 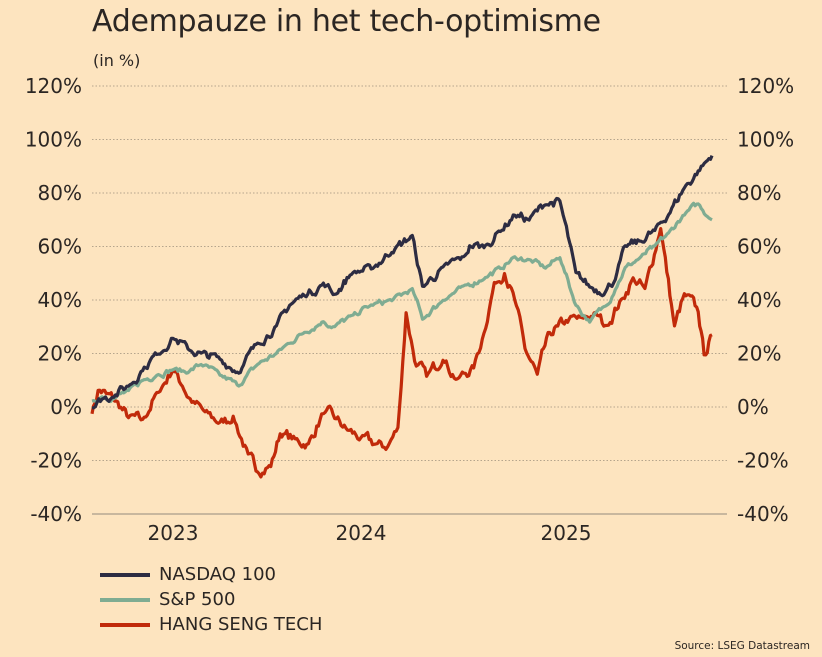 I want to click on y-axis-left: 120% 100% 80% 60% 40% 20% 0% -20% -40%, so click(x=53, y=300).